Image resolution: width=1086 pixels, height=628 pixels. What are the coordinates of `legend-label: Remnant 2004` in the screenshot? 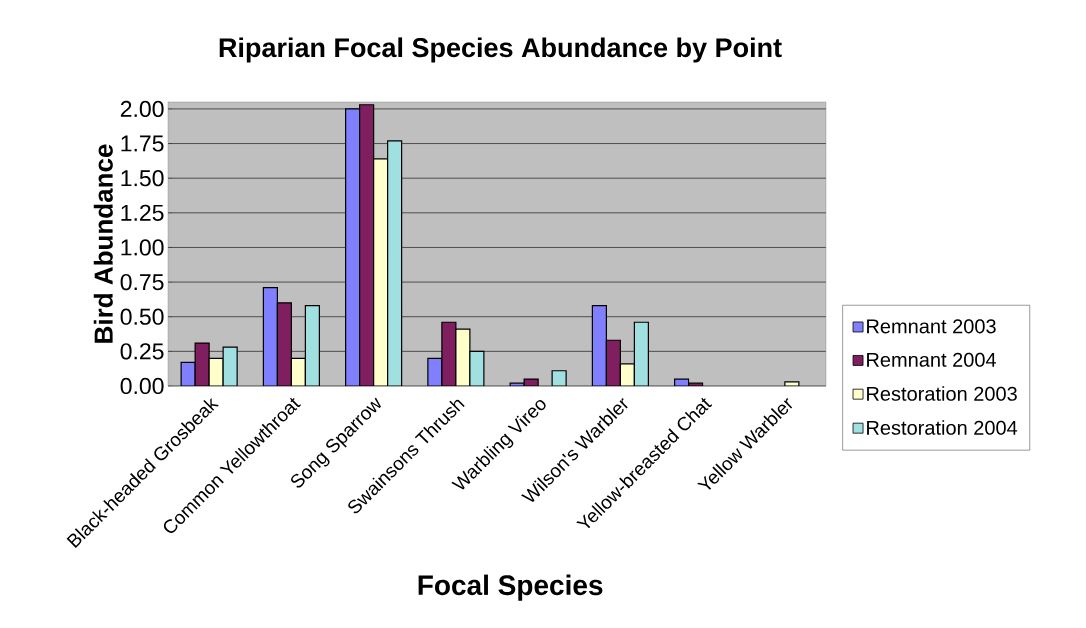 It's located at (932, 359).